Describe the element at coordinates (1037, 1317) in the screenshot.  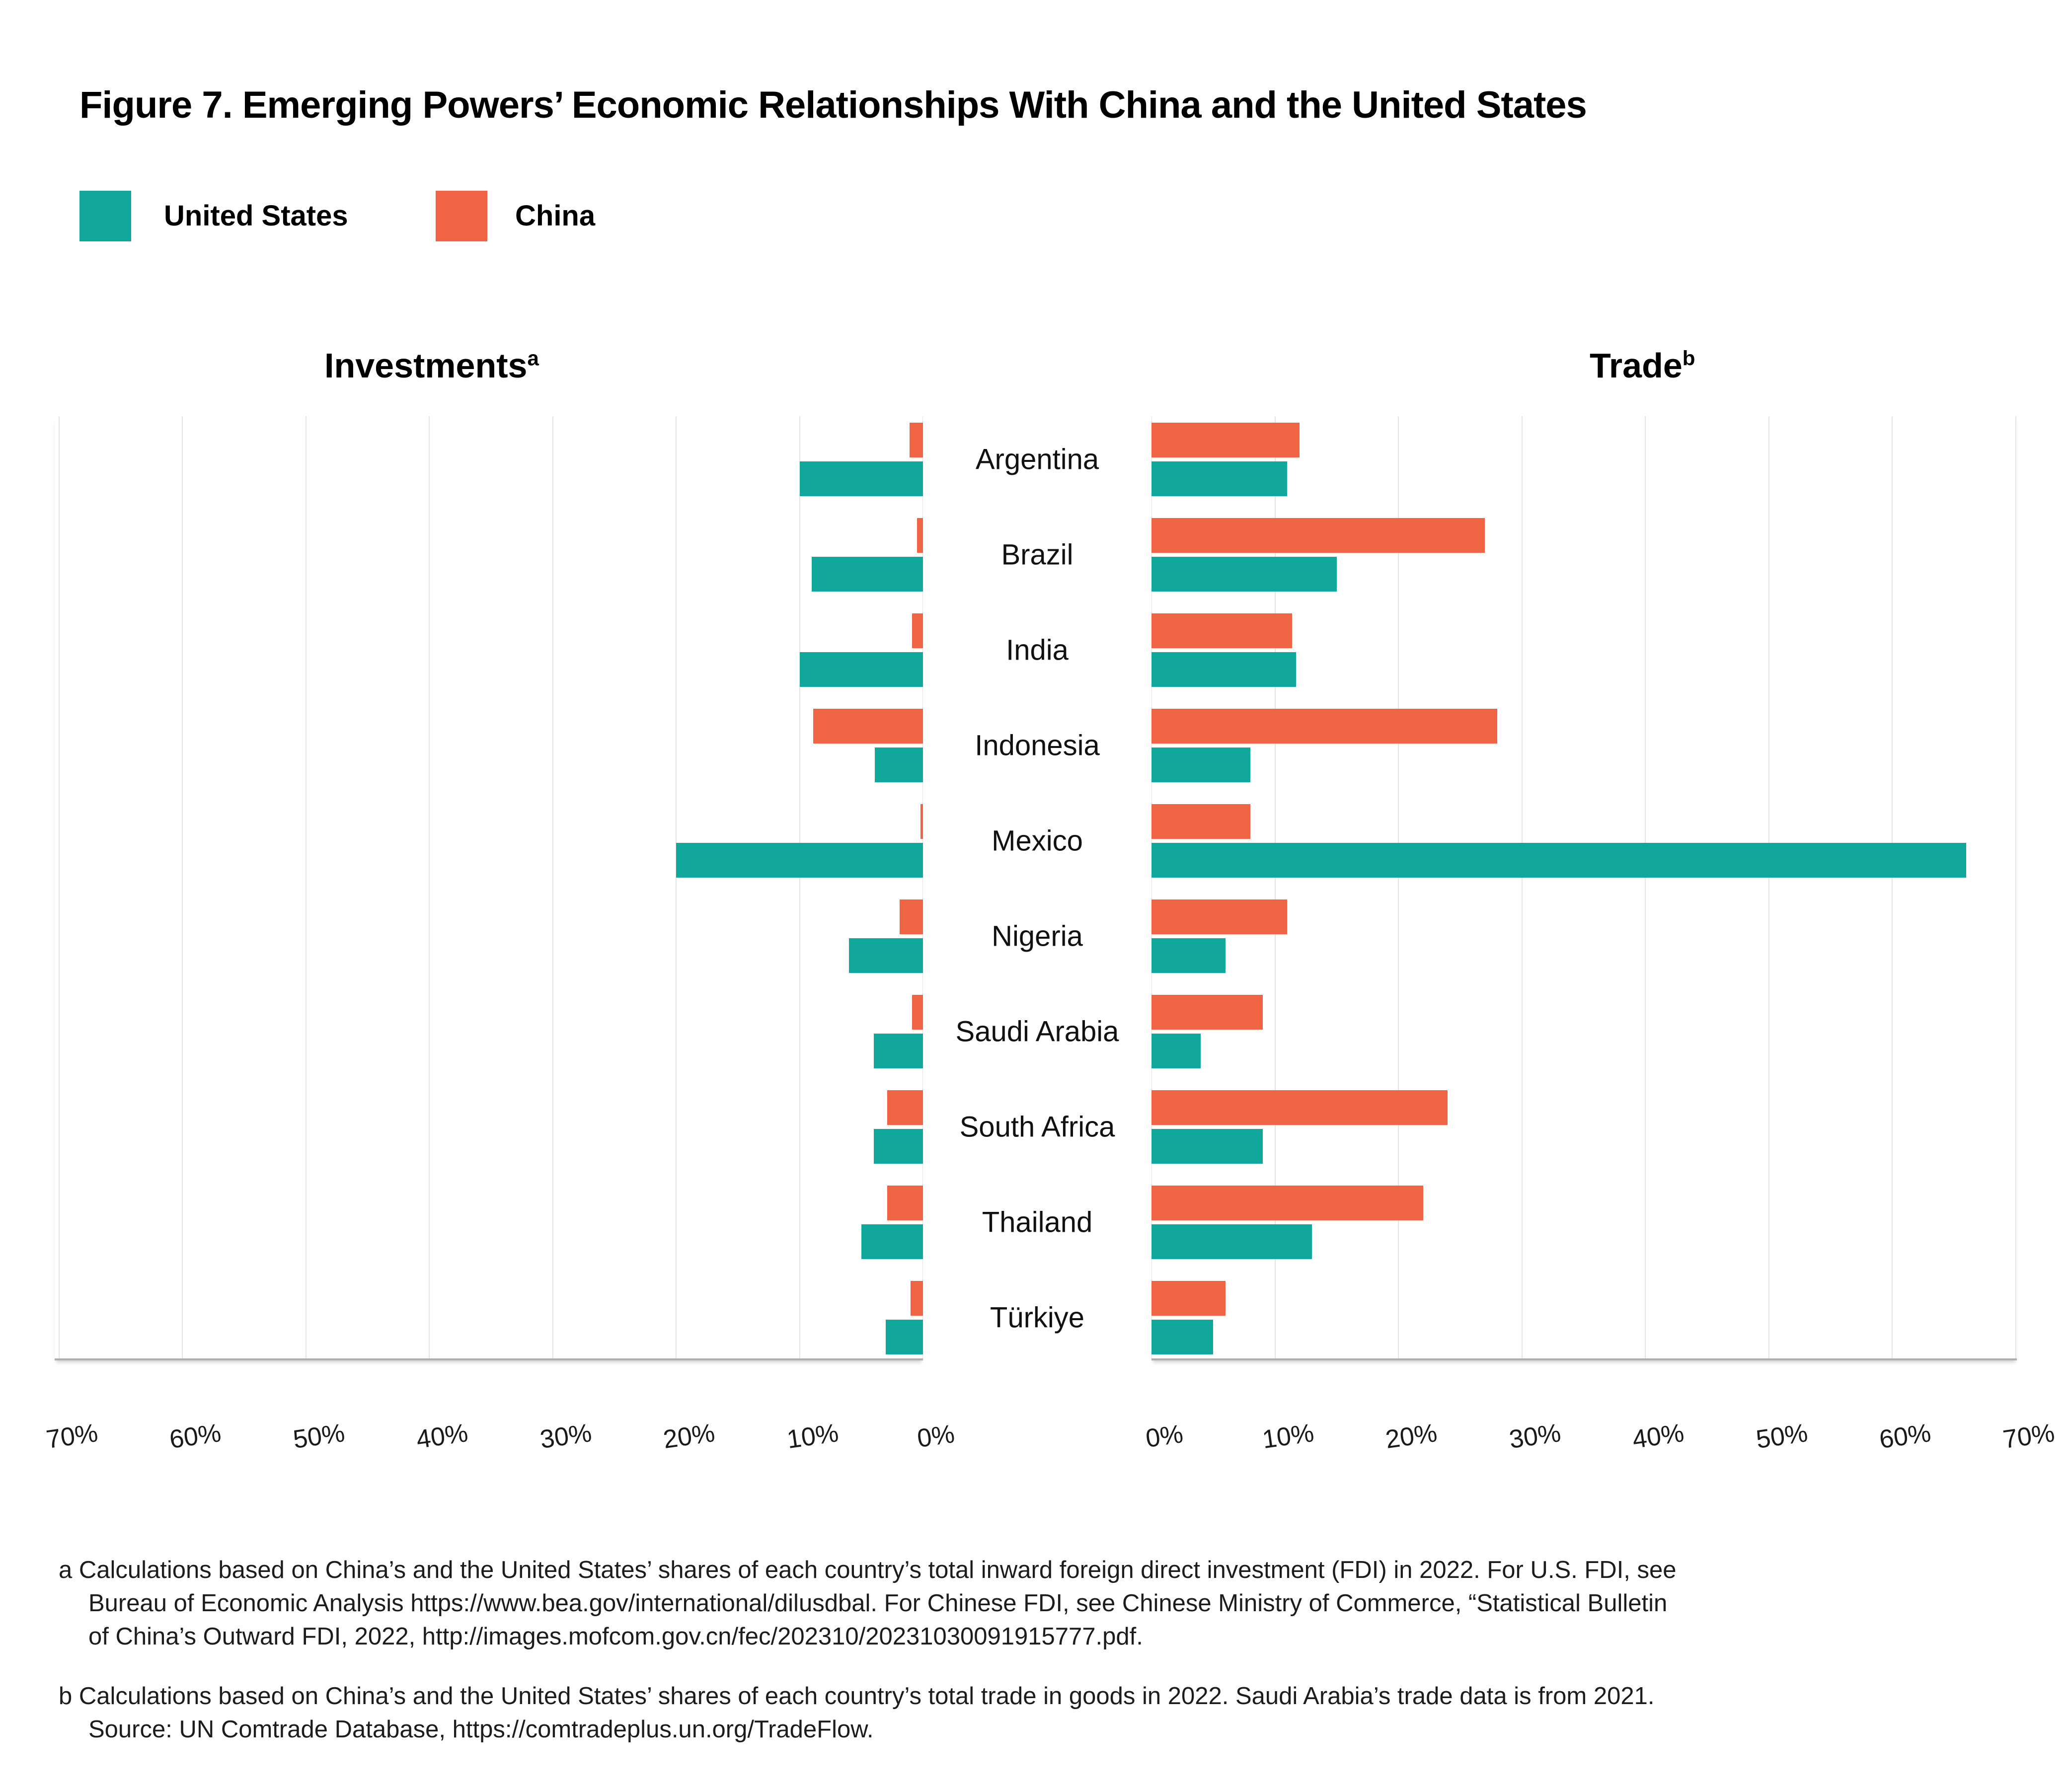
I see `country-label-t-rkiye: Türkiye` at that location.